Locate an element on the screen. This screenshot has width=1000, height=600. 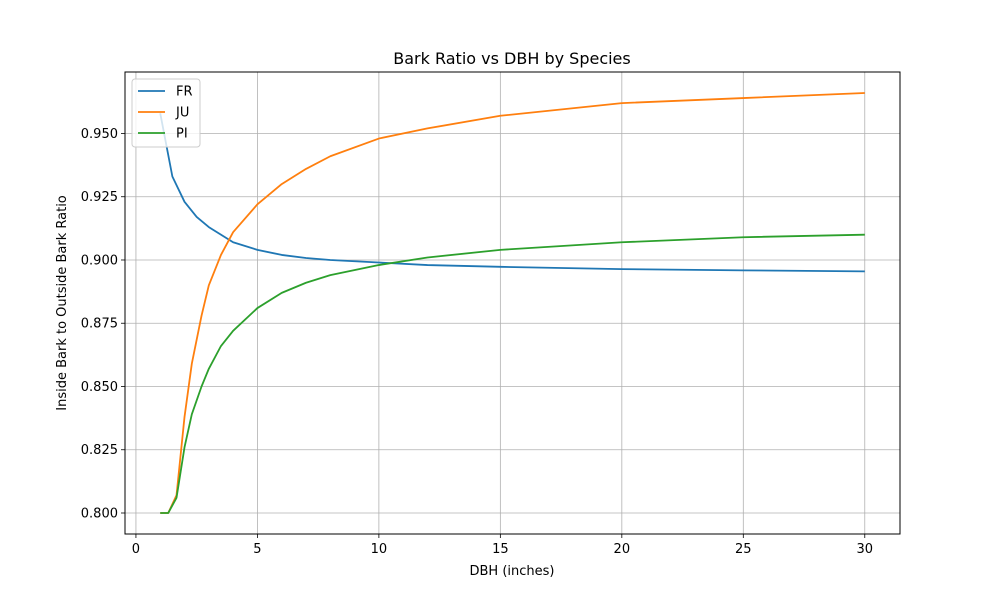
y-tick-label: 0.825 is located at coordinates (99, 450).